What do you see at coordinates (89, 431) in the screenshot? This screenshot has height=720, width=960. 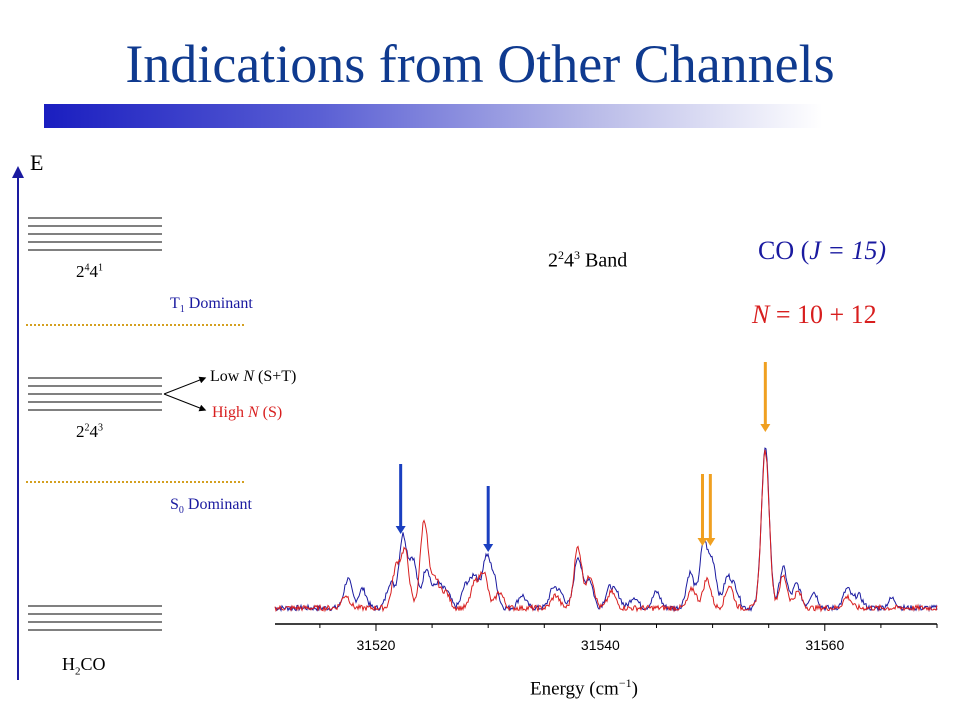 I see `middle-level-label: 2243` at bounding box center [89, 431].